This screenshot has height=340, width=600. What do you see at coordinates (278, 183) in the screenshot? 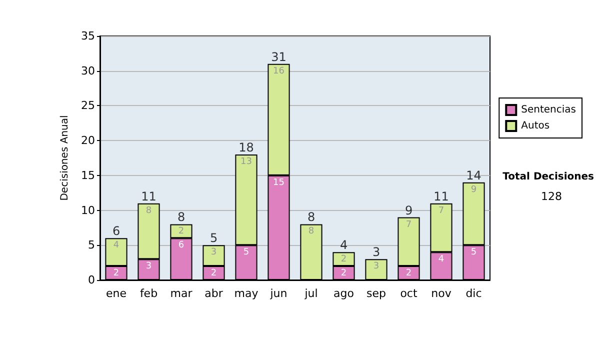
I see `data-label: 15` at bounding box center [278, 183].